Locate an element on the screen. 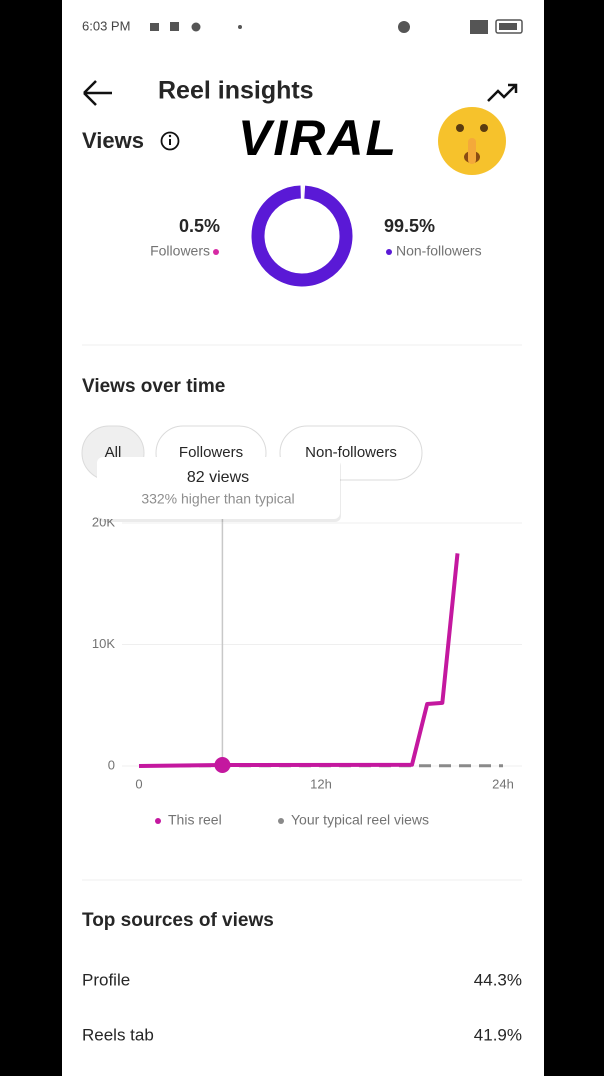 This screenshot has width=604, height=1076. tooltip-title: 82 views is located at coordinates (218, 477).